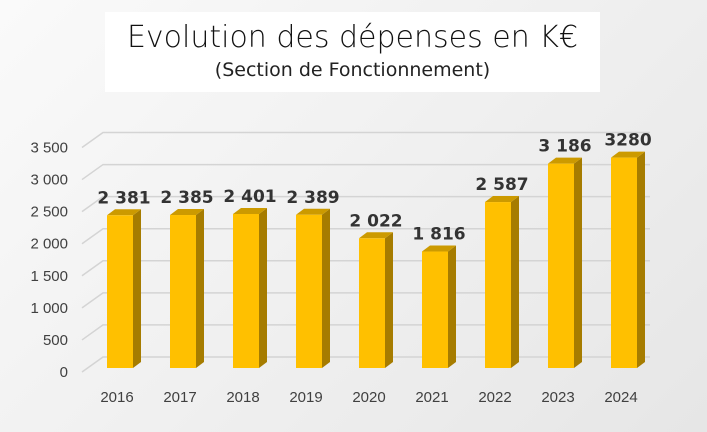  Describe the element at coordinates (352, 37) in the screenshot. I see `chart-title: Evolution des dépenses en K€` at that location.